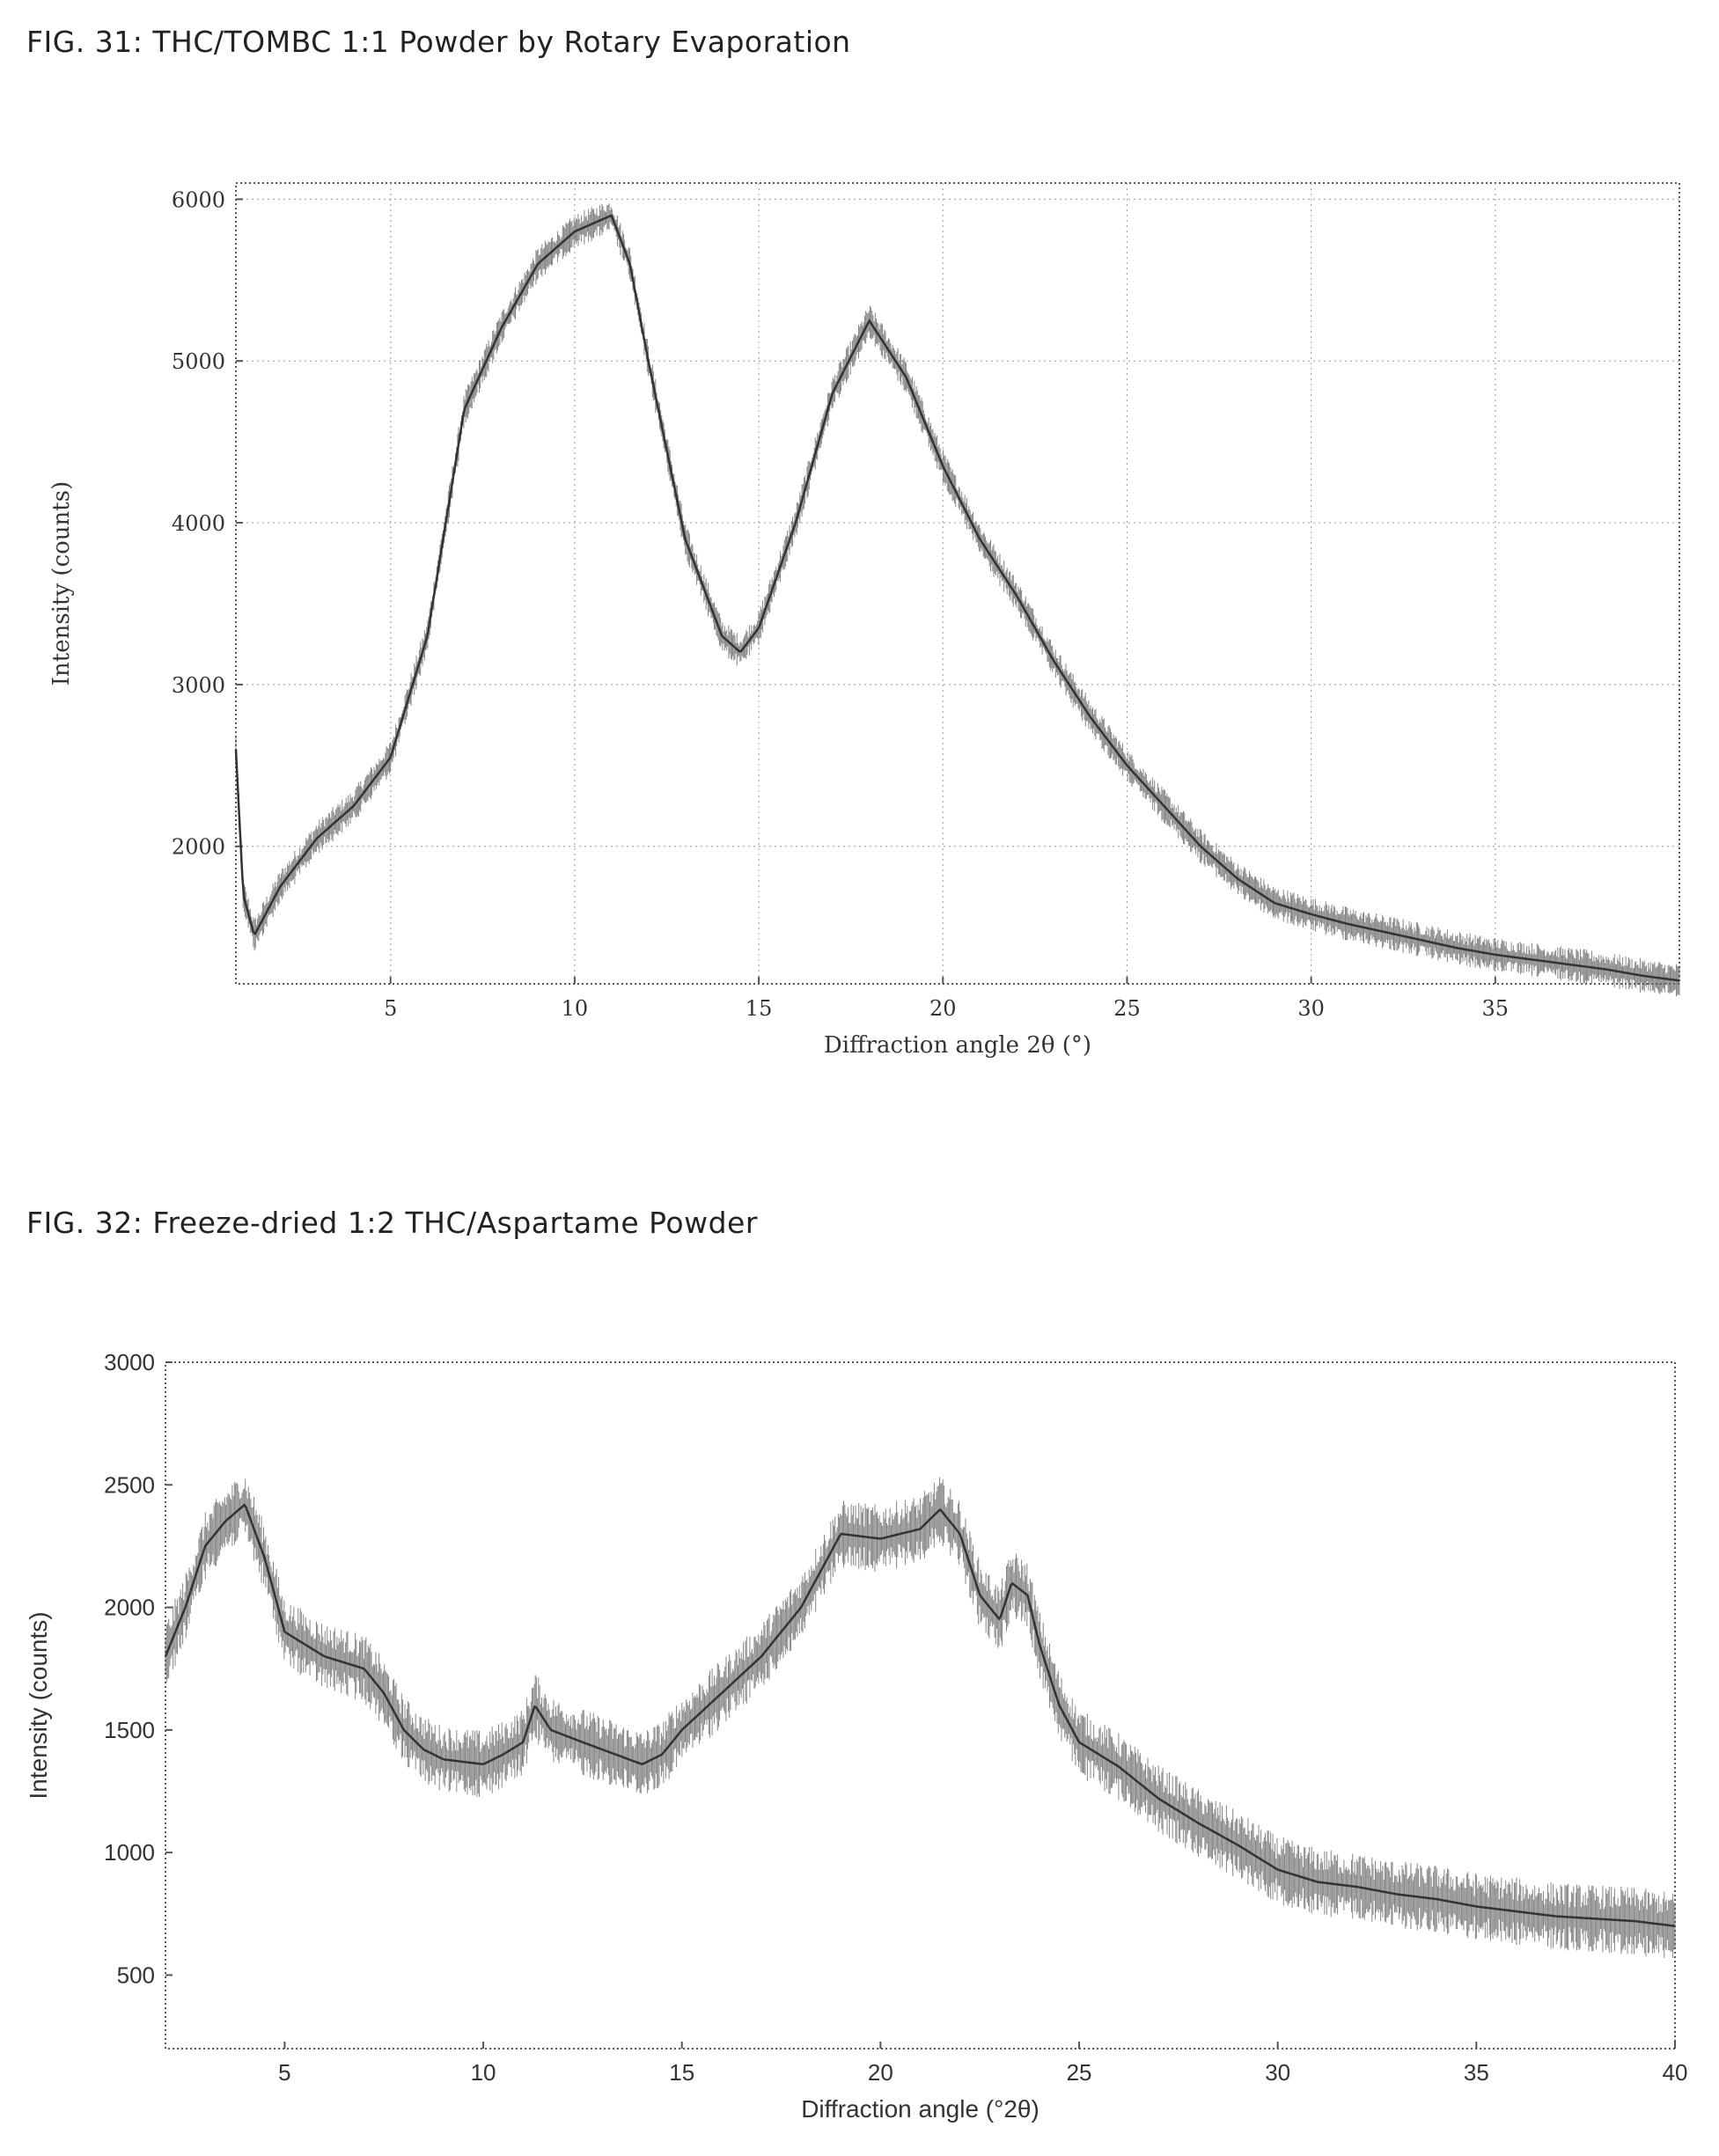 Image resolution: width=1719 pixels, height=2156 pixels. What do you see at coordinates (920, 2109) in the screenshot?
I see `x-axis-label: Diffraction angle (°2θ)` at bounding box center [920, 2109].